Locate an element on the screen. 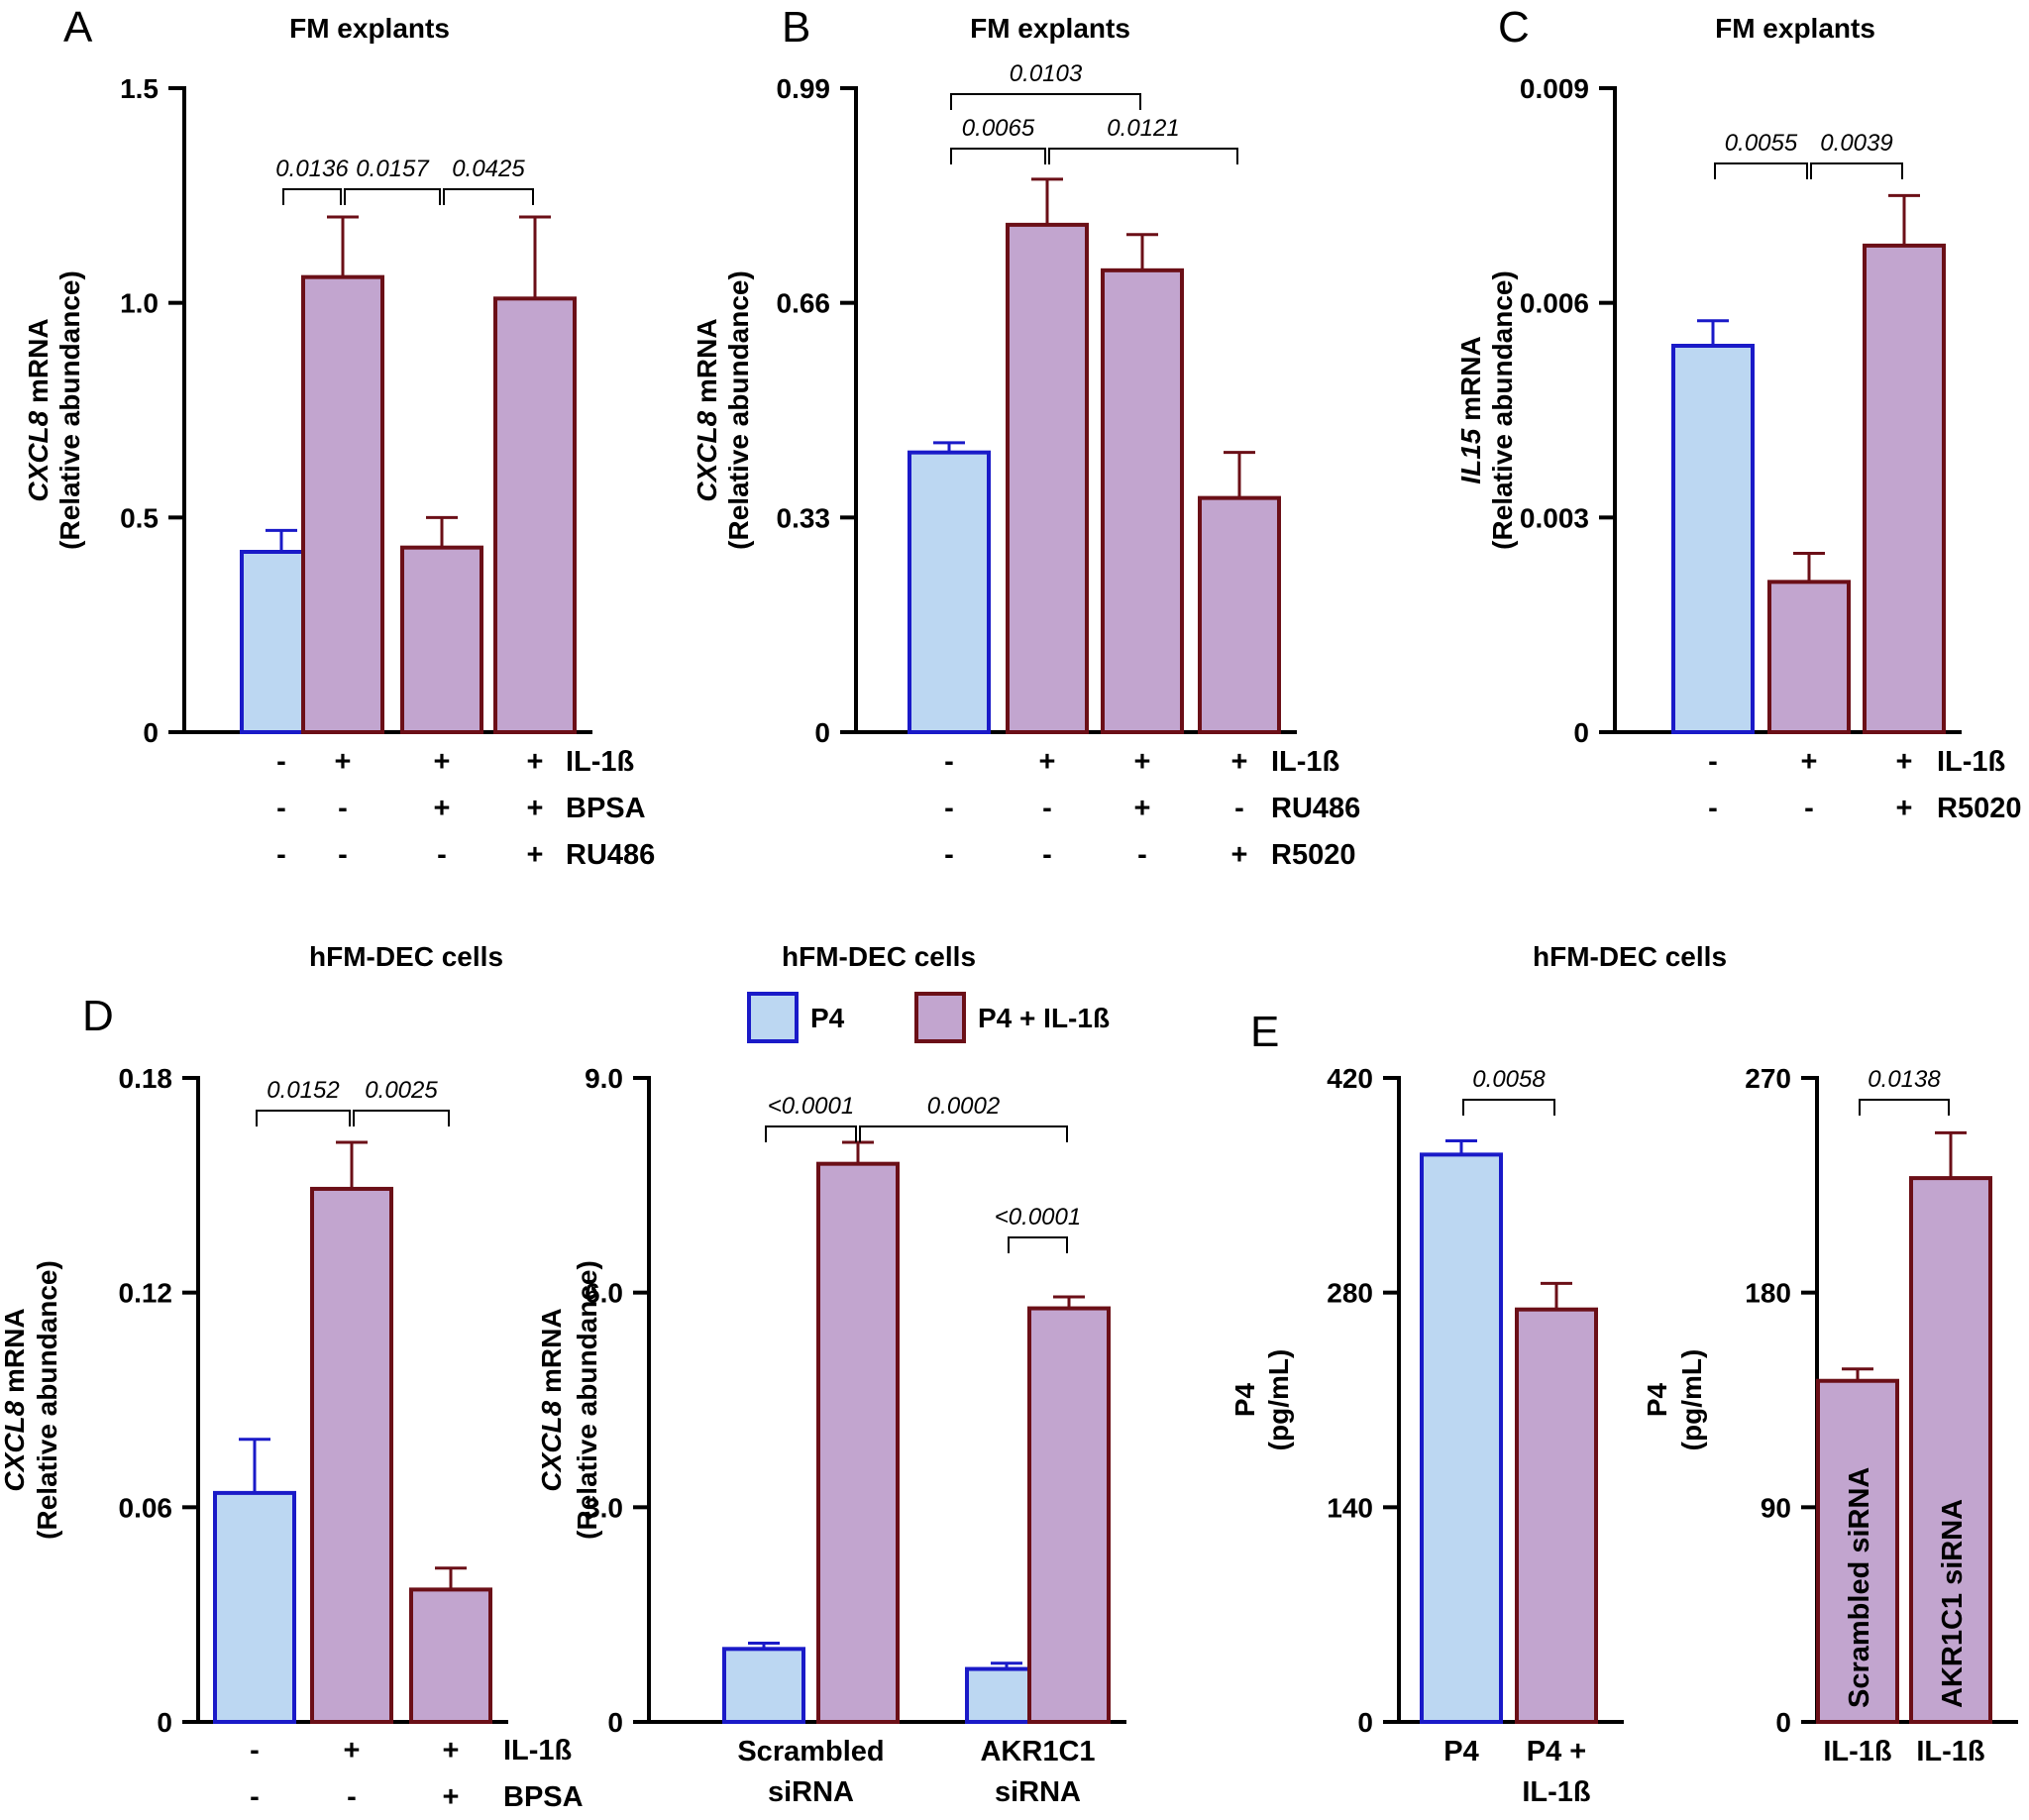  p-value: 0.0121 is located at coordinates (1143, 128).